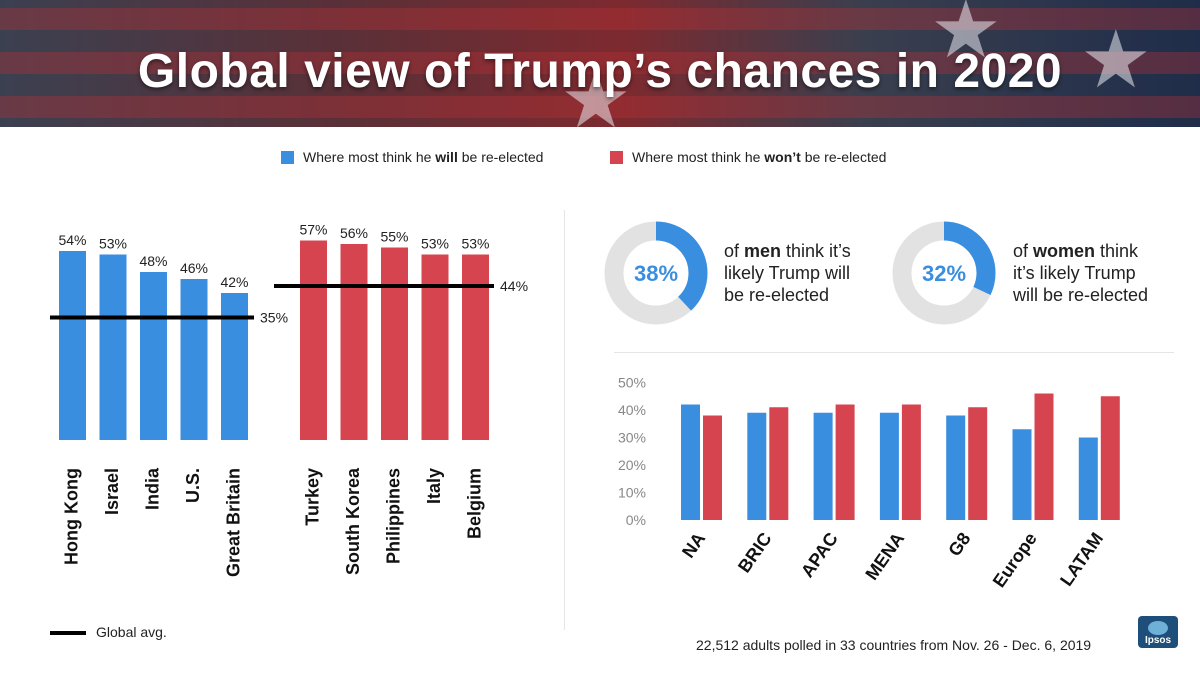 The height and width of the screenshot is (675, 1200). What do you see at coordinates (72, 240) in the screenshot?
I see `bar-data-label: 54%` at bounding box center [72, 240].